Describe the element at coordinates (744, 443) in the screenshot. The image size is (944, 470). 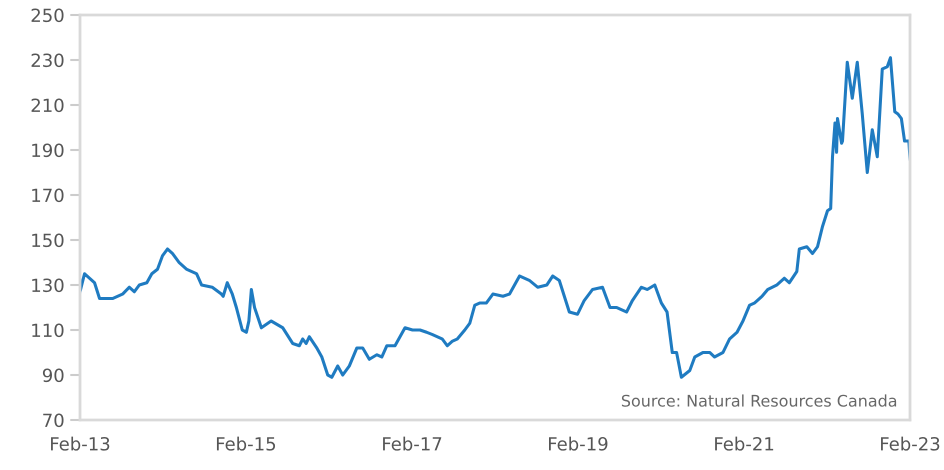
I see `x-tick-label: Feb-21` at that location.